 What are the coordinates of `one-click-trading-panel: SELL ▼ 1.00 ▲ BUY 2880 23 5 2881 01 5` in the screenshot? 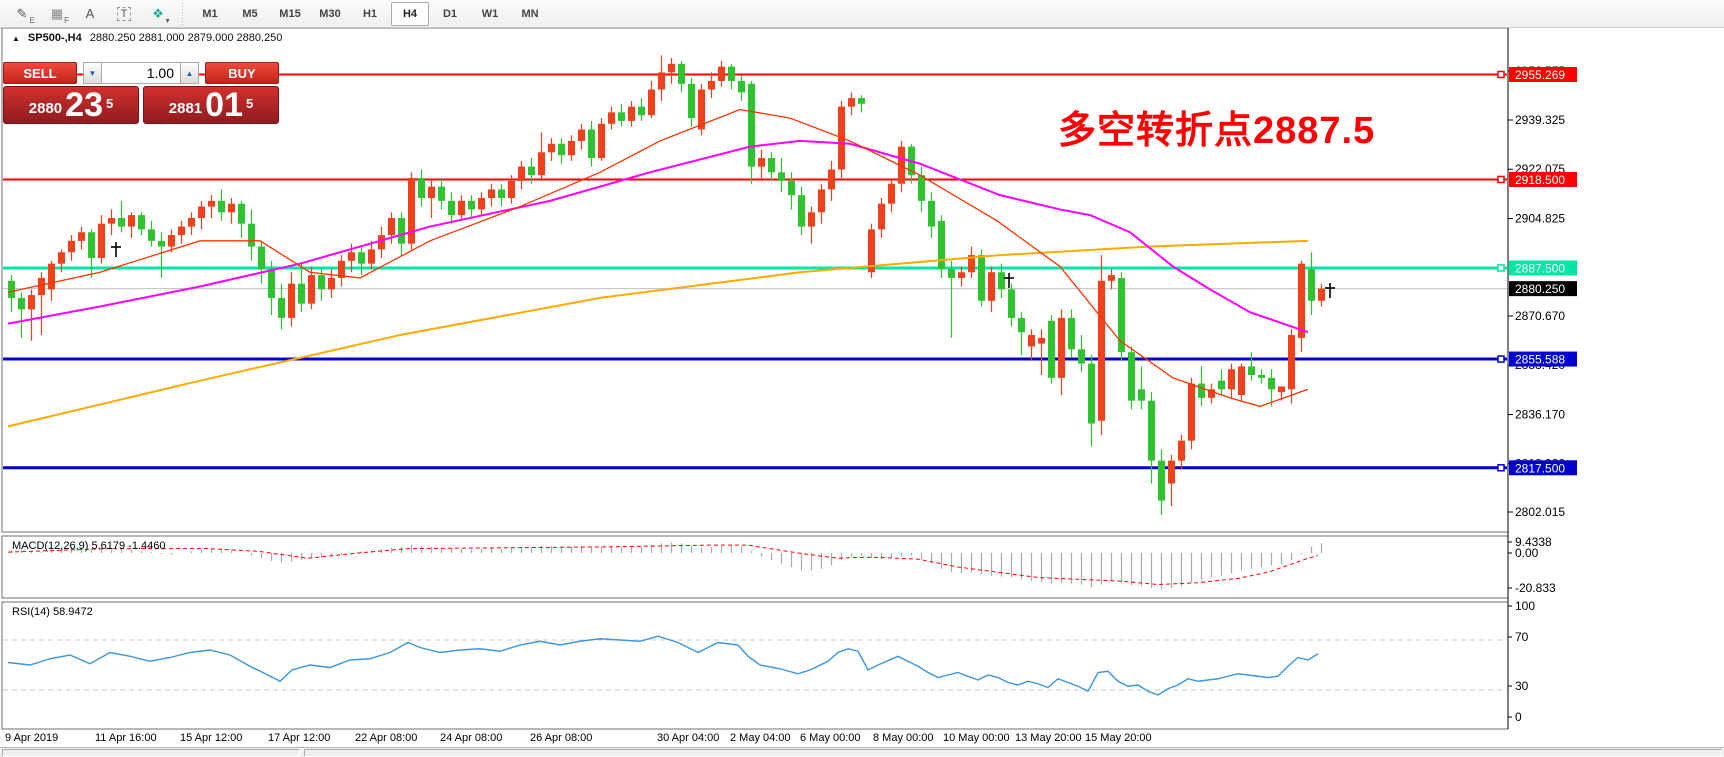 It's located at (141, 93).